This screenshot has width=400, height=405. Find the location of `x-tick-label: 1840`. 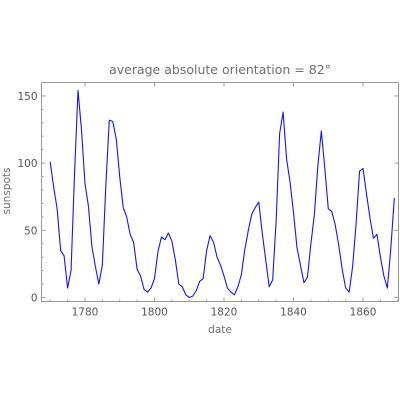

x-tick-label: 1840 is located at coordinates (293, 313).